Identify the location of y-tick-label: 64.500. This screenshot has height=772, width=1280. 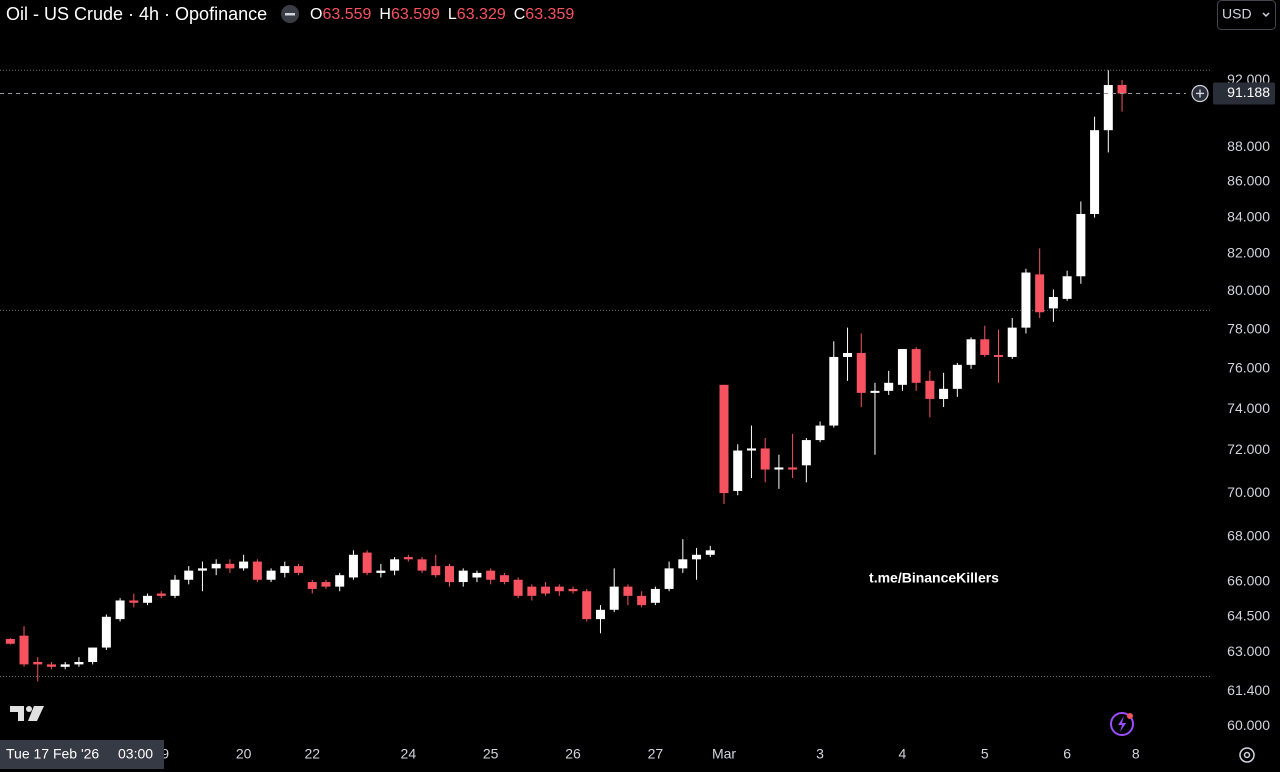
(1248, 615).